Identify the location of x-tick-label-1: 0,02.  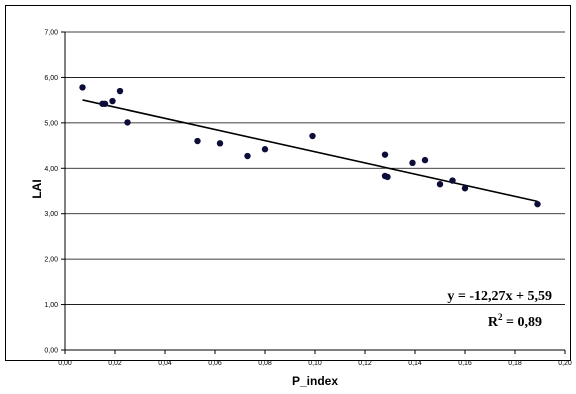
(115, 363).